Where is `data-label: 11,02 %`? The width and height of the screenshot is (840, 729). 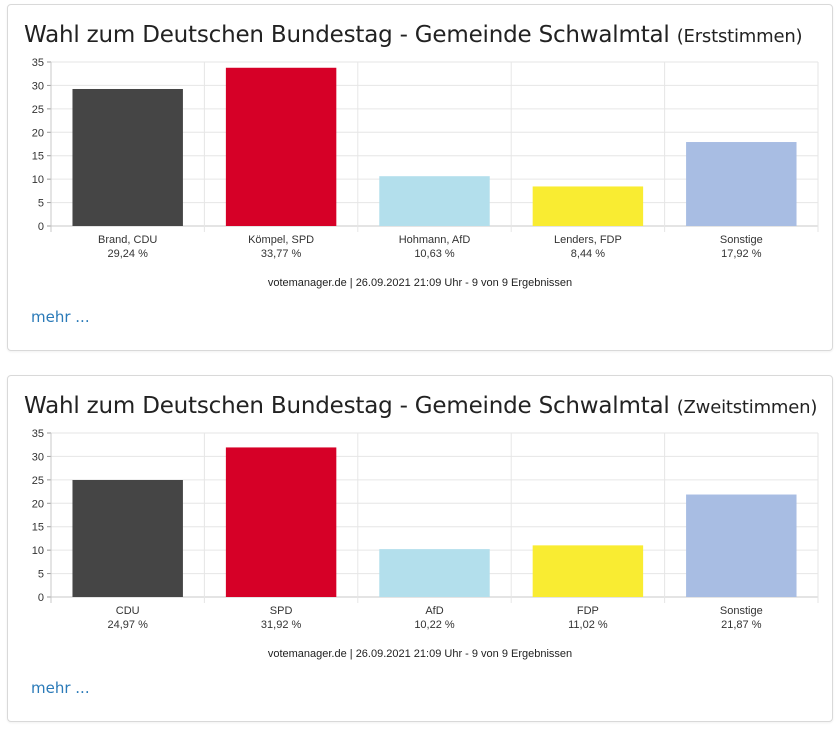
data-label: 11,02 % is located at coordinates (588, 625).